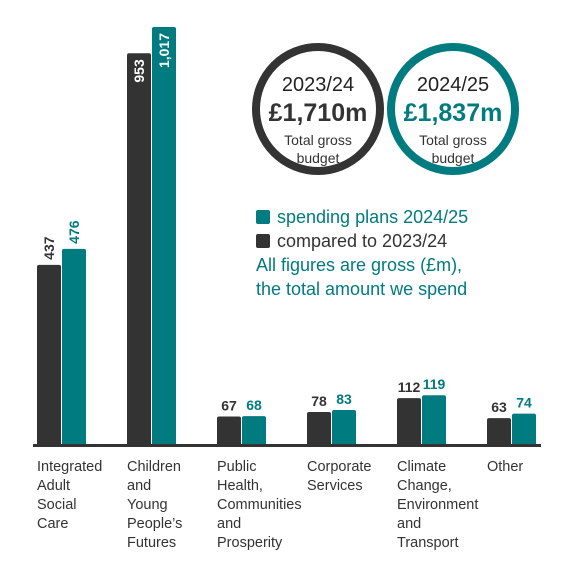 The height and width of the screenshot is (571, 571). What do you see at coordinates (335, 486) in the screenshot?
I see `category-label-line: Services` at bounding box center [335, 486].